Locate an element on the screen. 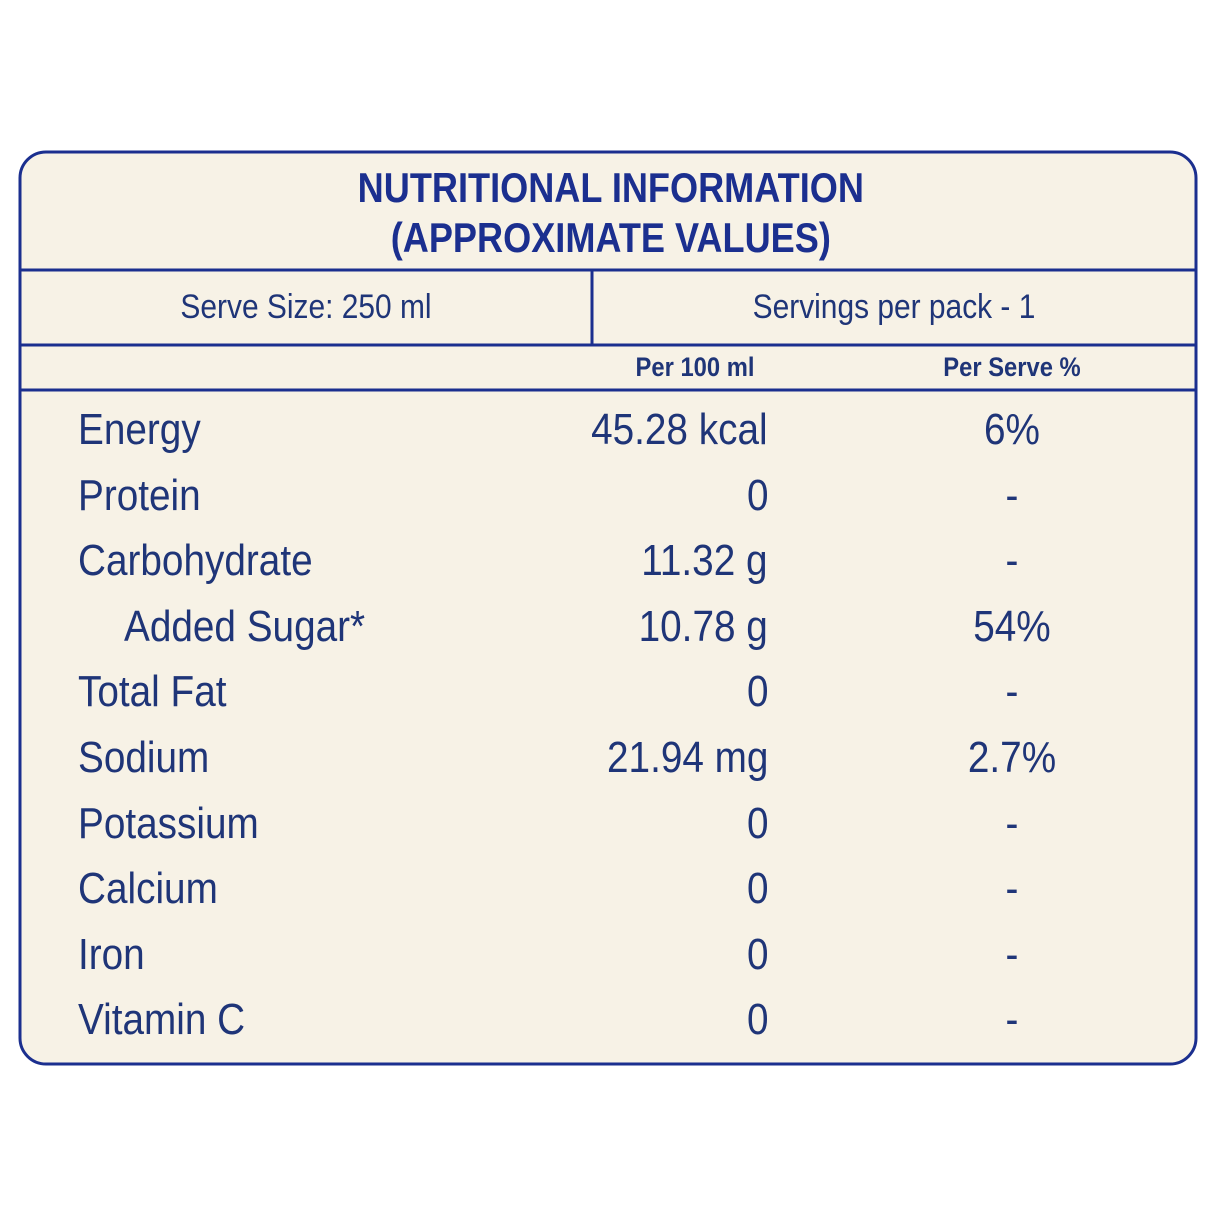 The image size is (1214, 1214). nutrient-name: Vitamin C is located at coordinates (162, 1020).